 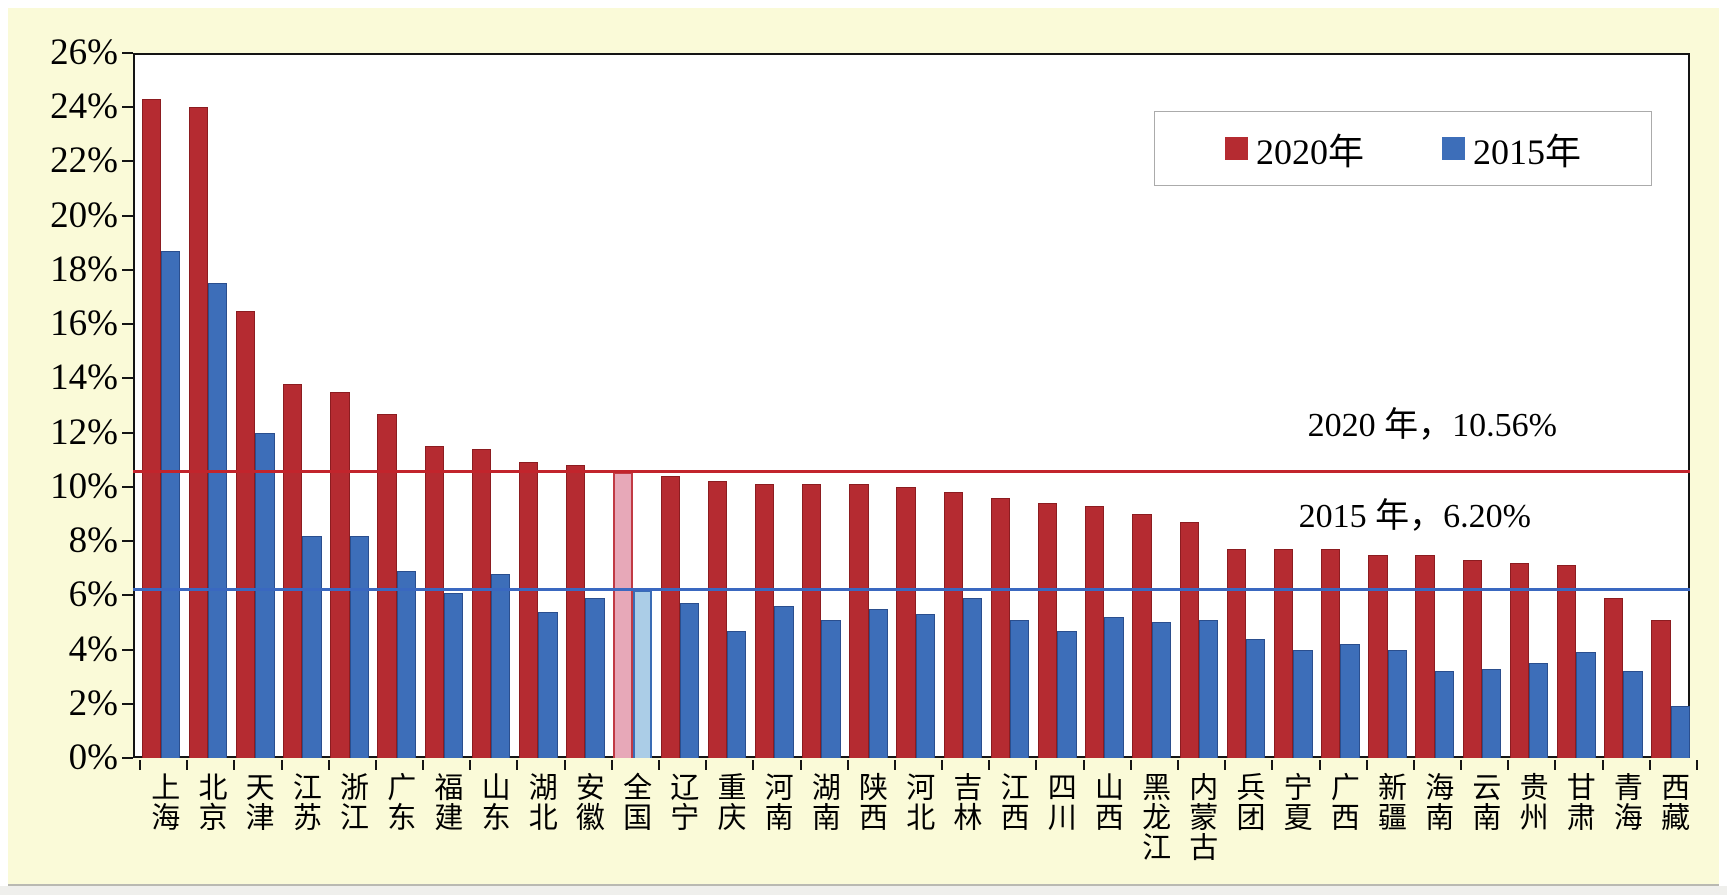 What do you see at coordinates (84, 269) in the screenshot?
I see `y-axis-tick-label: 18%` at bounding box center [84, 269].